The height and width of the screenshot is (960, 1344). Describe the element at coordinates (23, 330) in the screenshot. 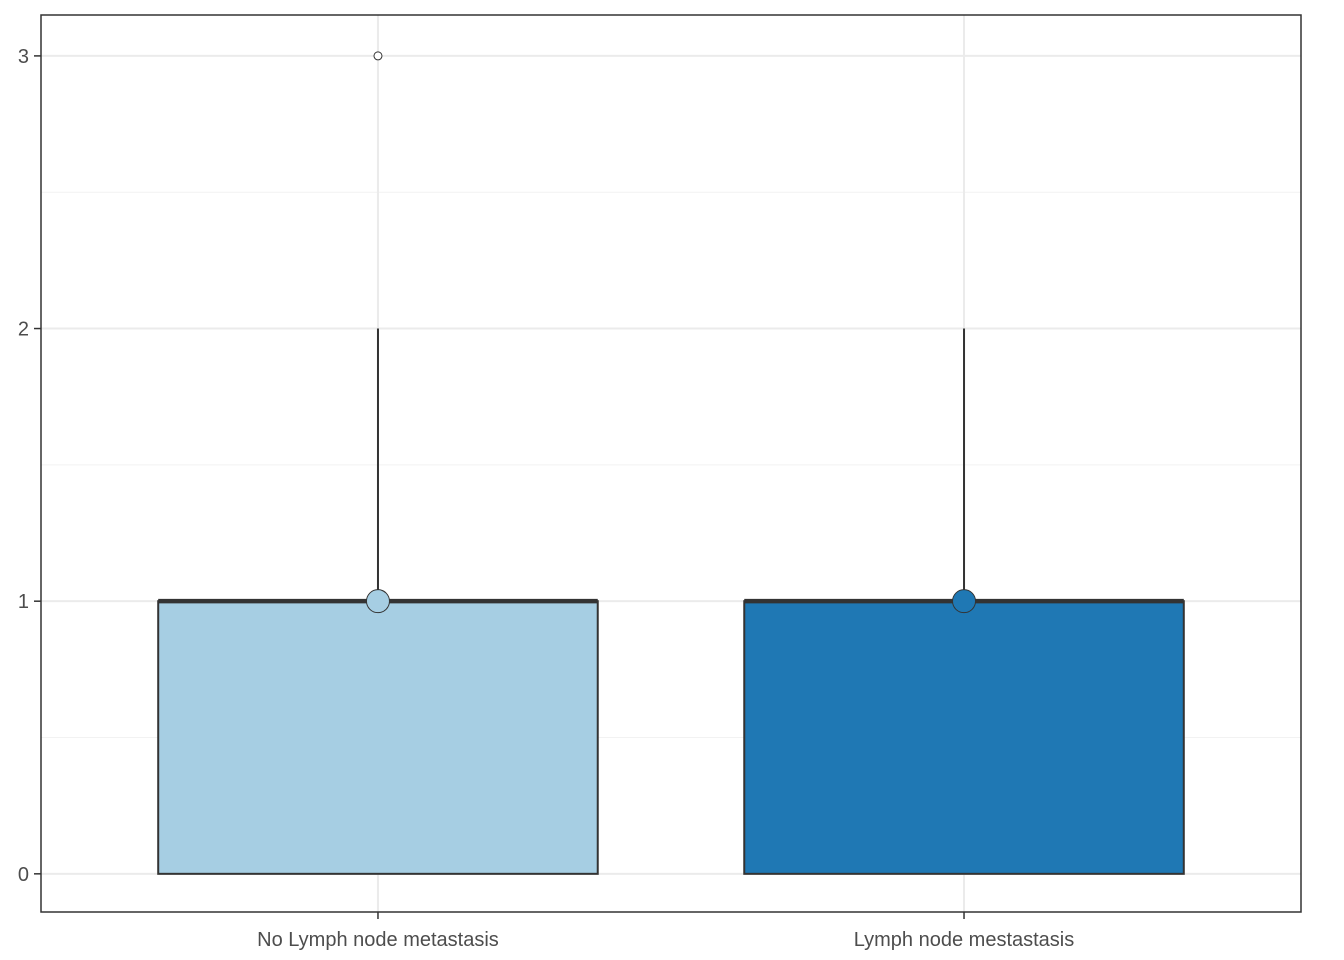

I see `y-tick-label: 2` at that location.